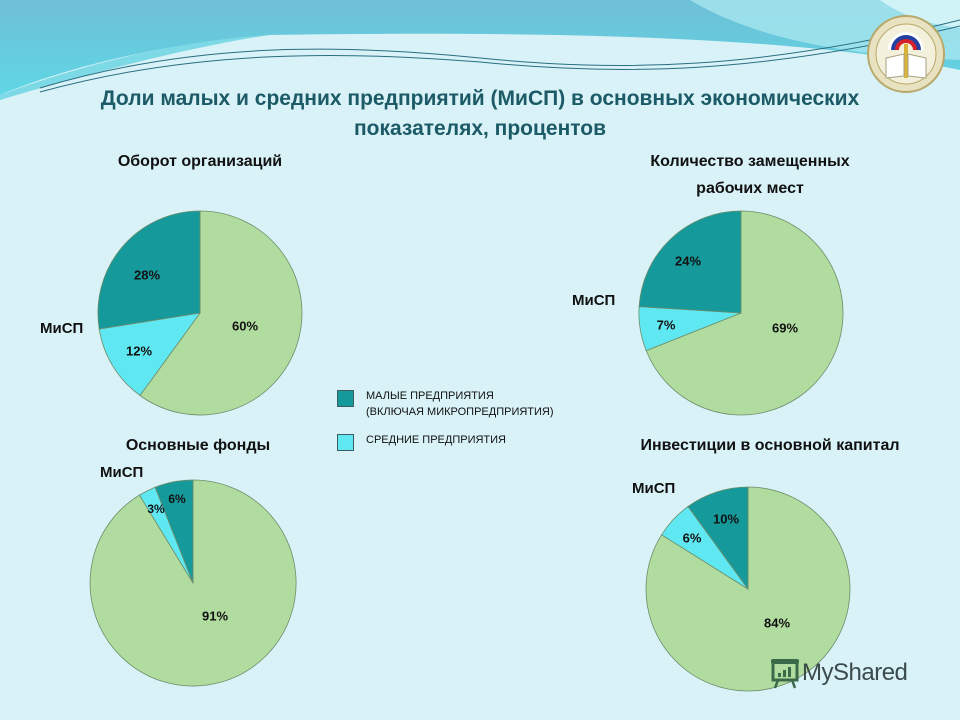  Describe the element at coordinates (750, 188) in the screenshot. I see `chart-title-jobs-line2: рабочих мест` at that location.